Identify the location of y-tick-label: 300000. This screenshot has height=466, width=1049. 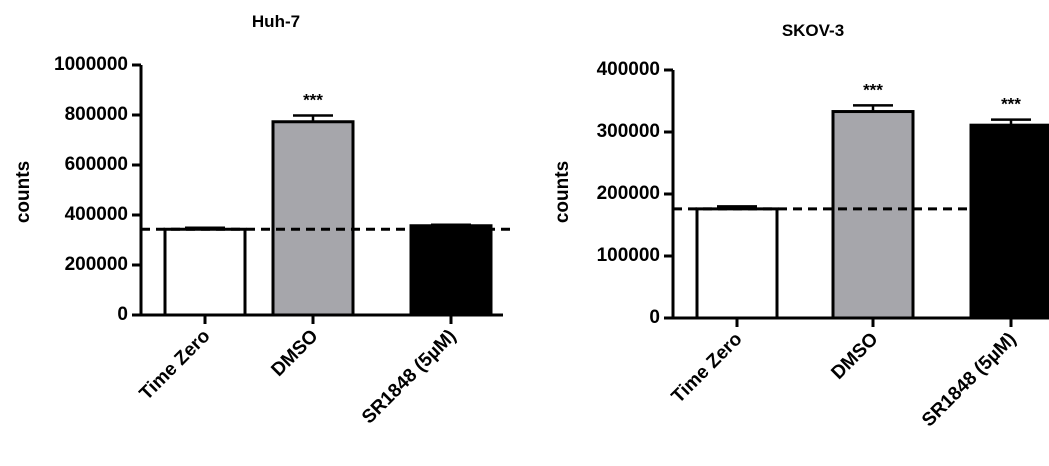
(628, 131).